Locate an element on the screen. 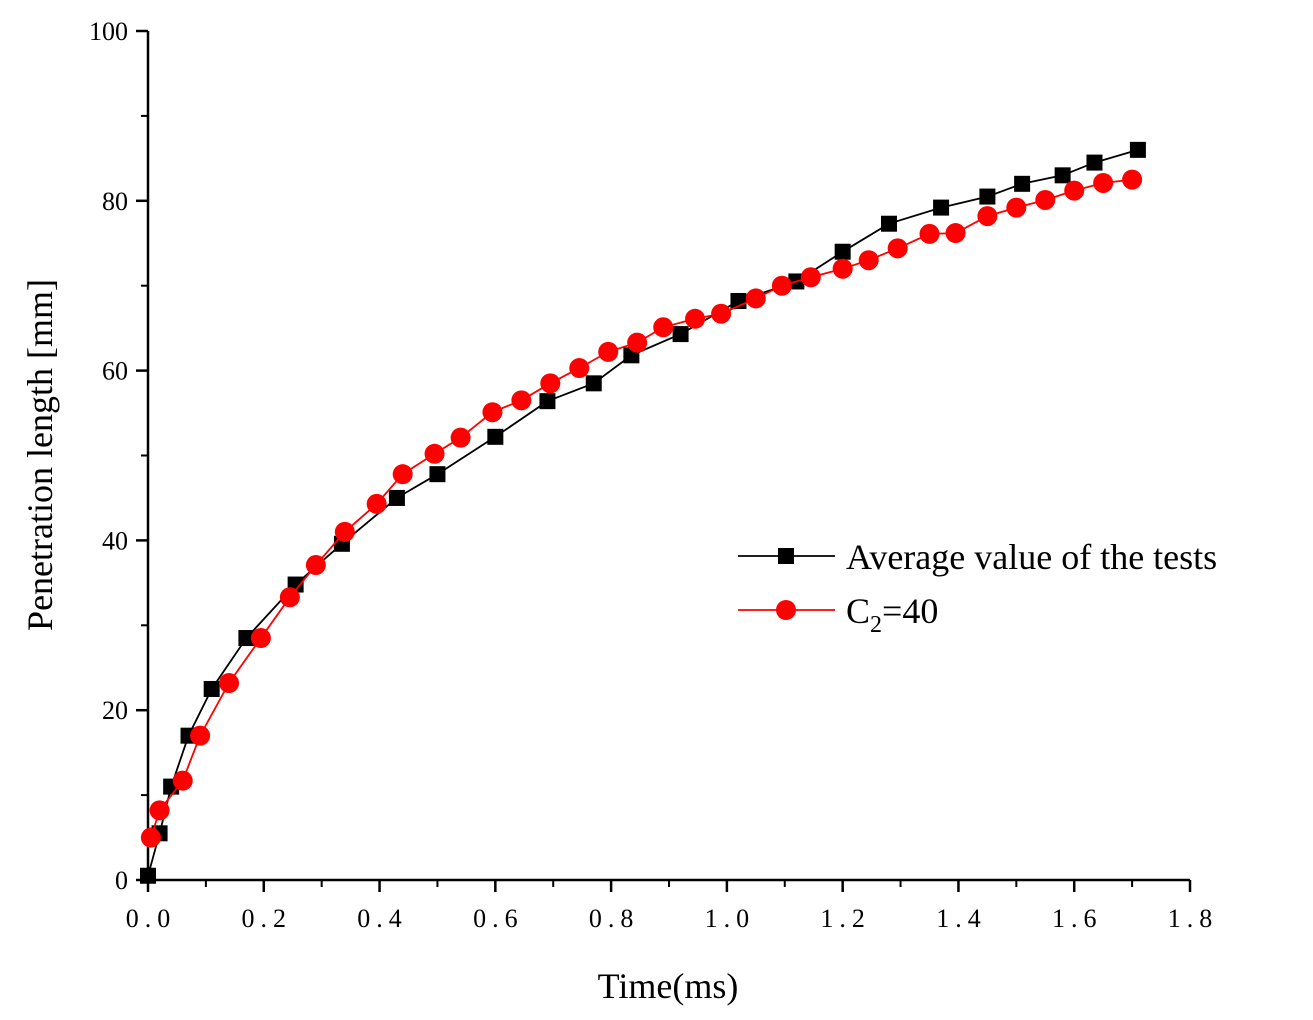 Image resolution: width=1313 pixels, height=1020 pixels. x-tick-label: 0.4 is located at coordinates (382, 918).